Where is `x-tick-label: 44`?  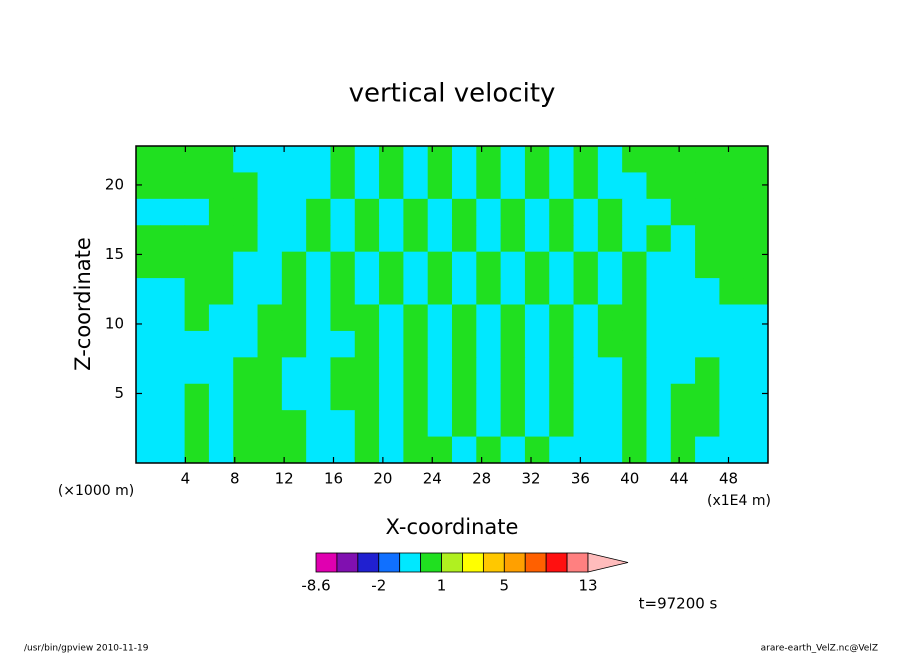 x-tick-label: 44 is located at coordinates (679, 479).